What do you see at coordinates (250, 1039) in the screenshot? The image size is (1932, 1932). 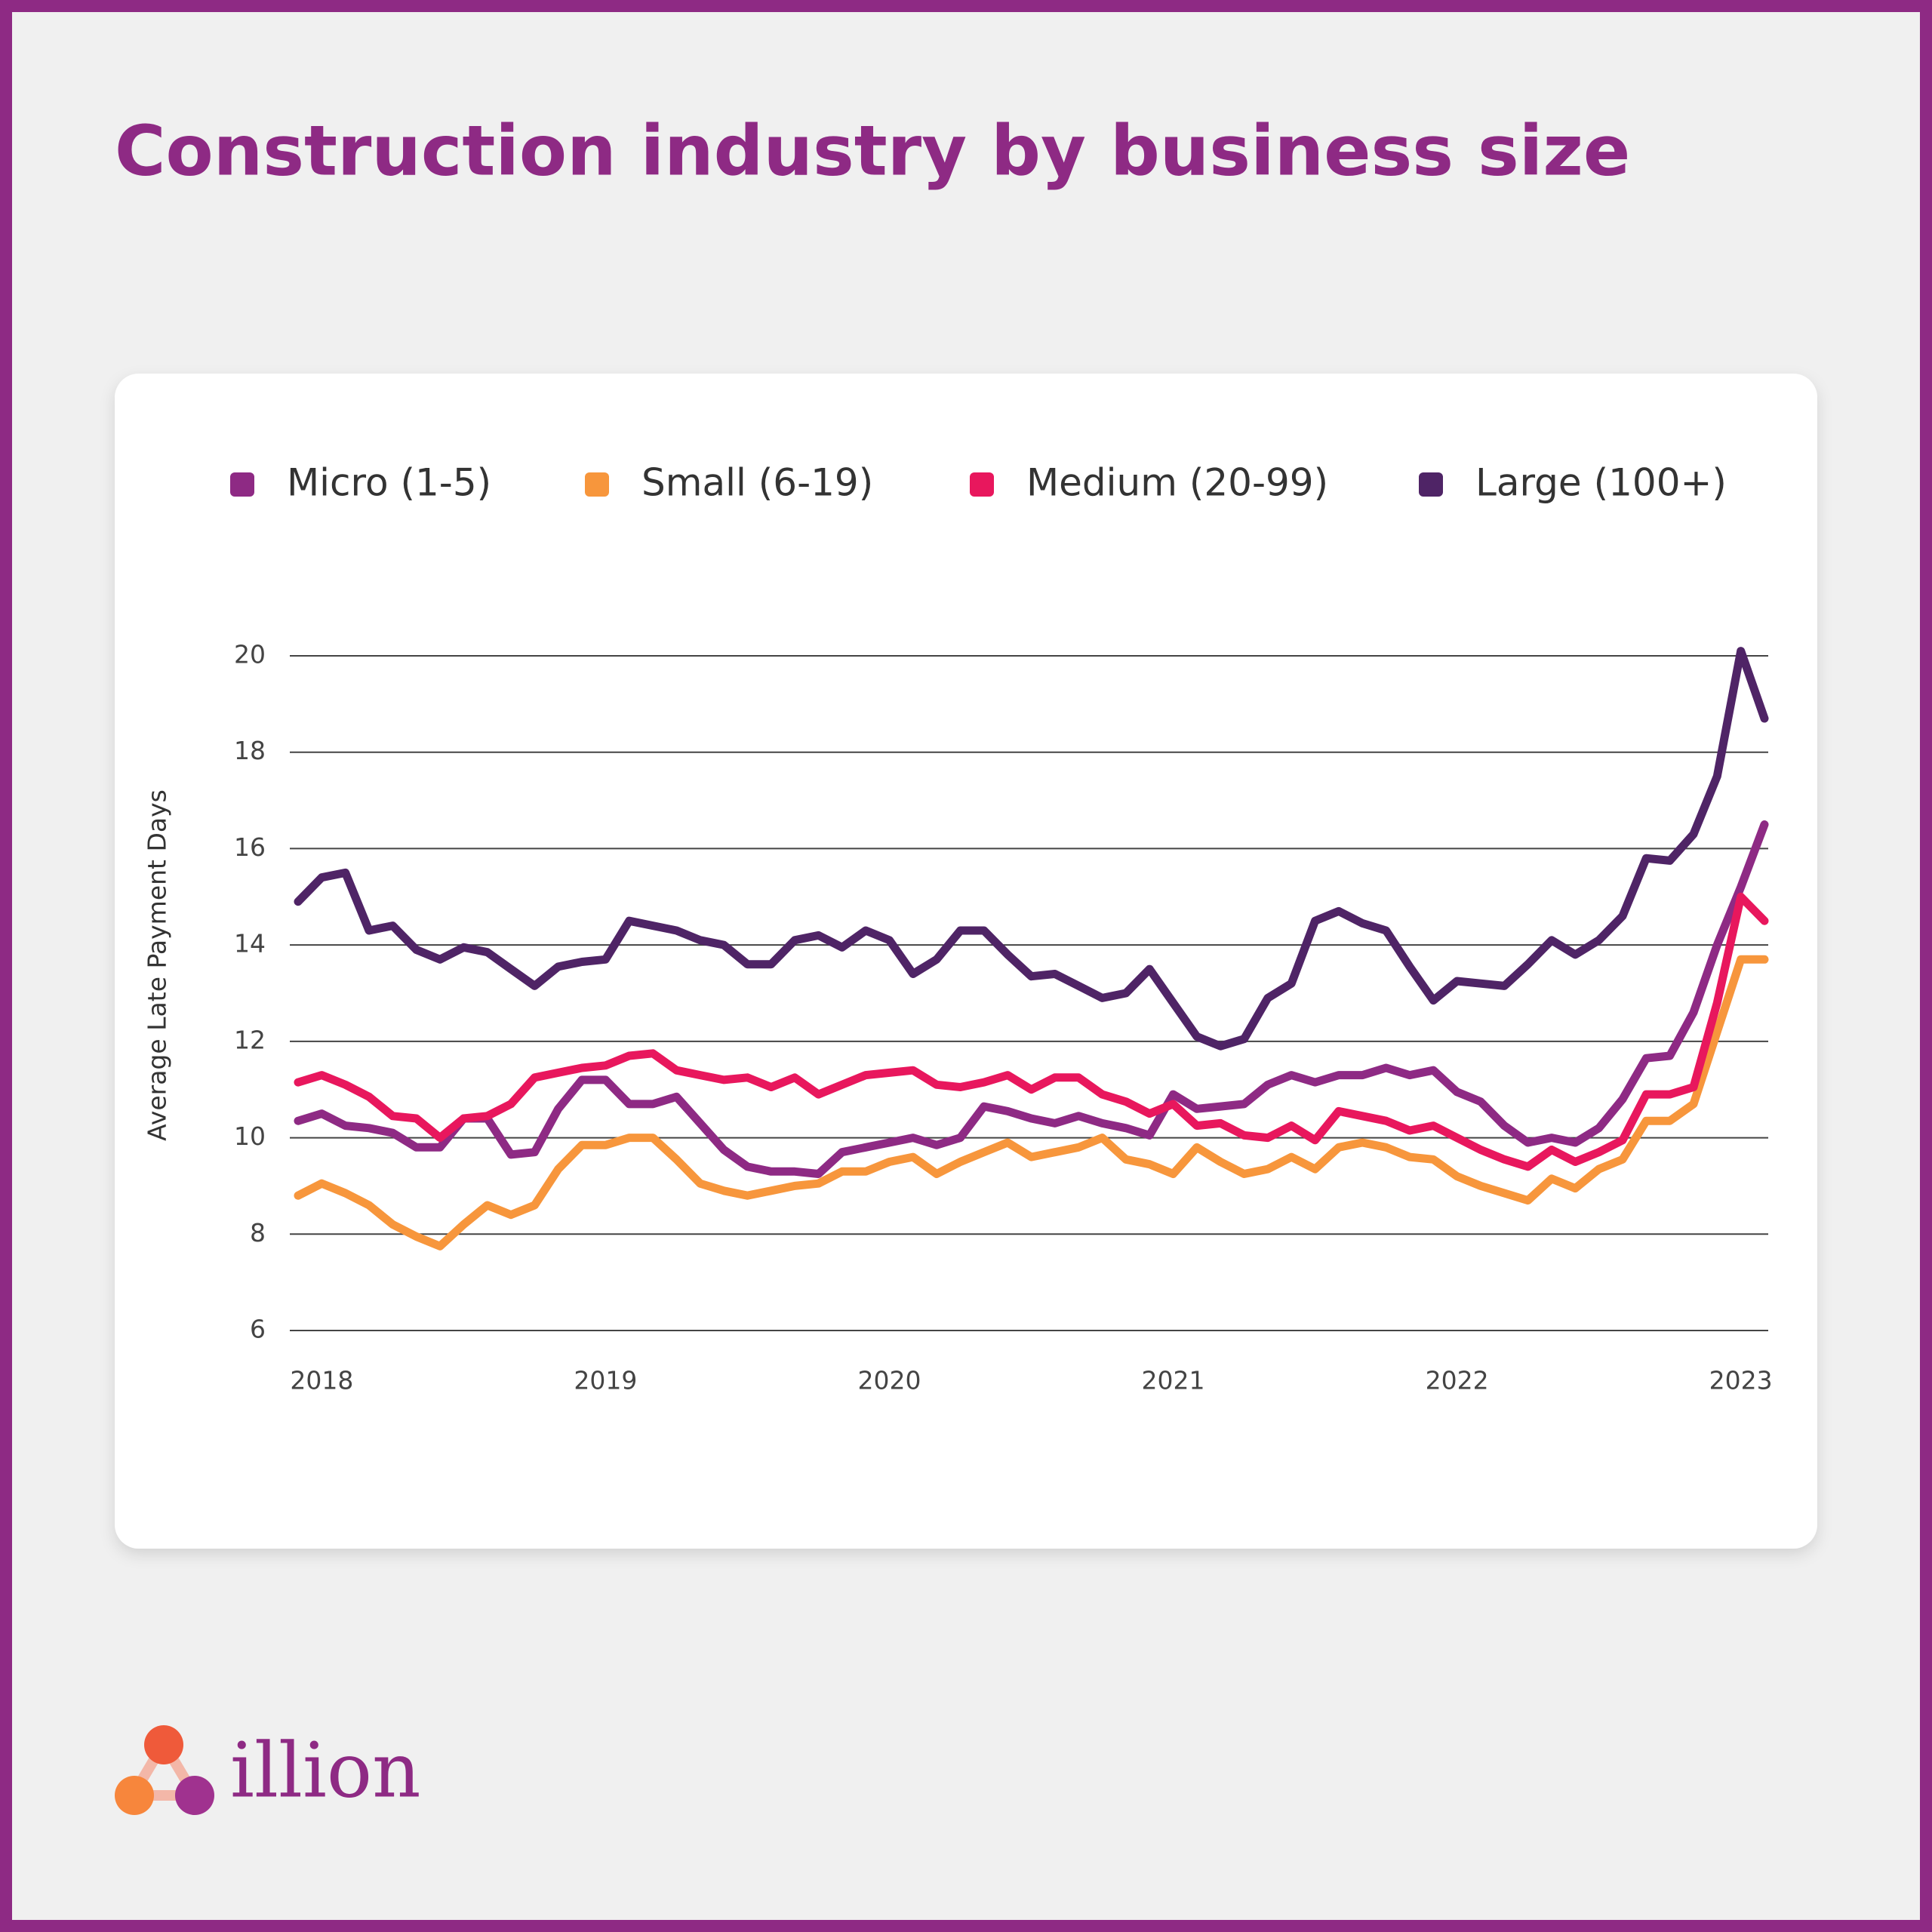 I see `y-tick-label: 12` at bounding box center [250, 1039].